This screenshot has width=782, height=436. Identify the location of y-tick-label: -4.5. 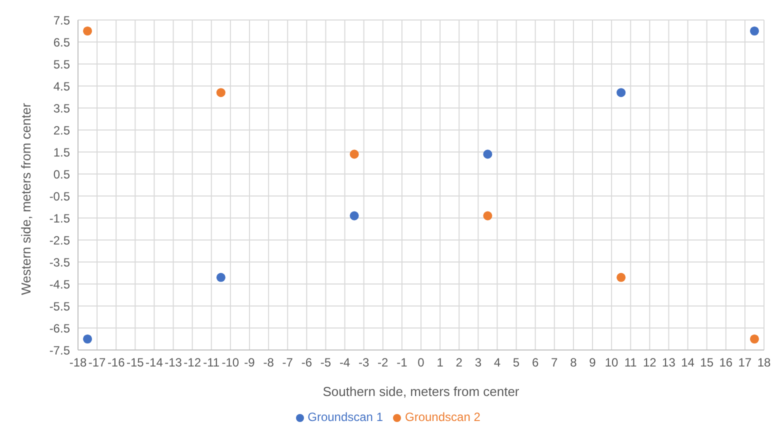
(59, 284).